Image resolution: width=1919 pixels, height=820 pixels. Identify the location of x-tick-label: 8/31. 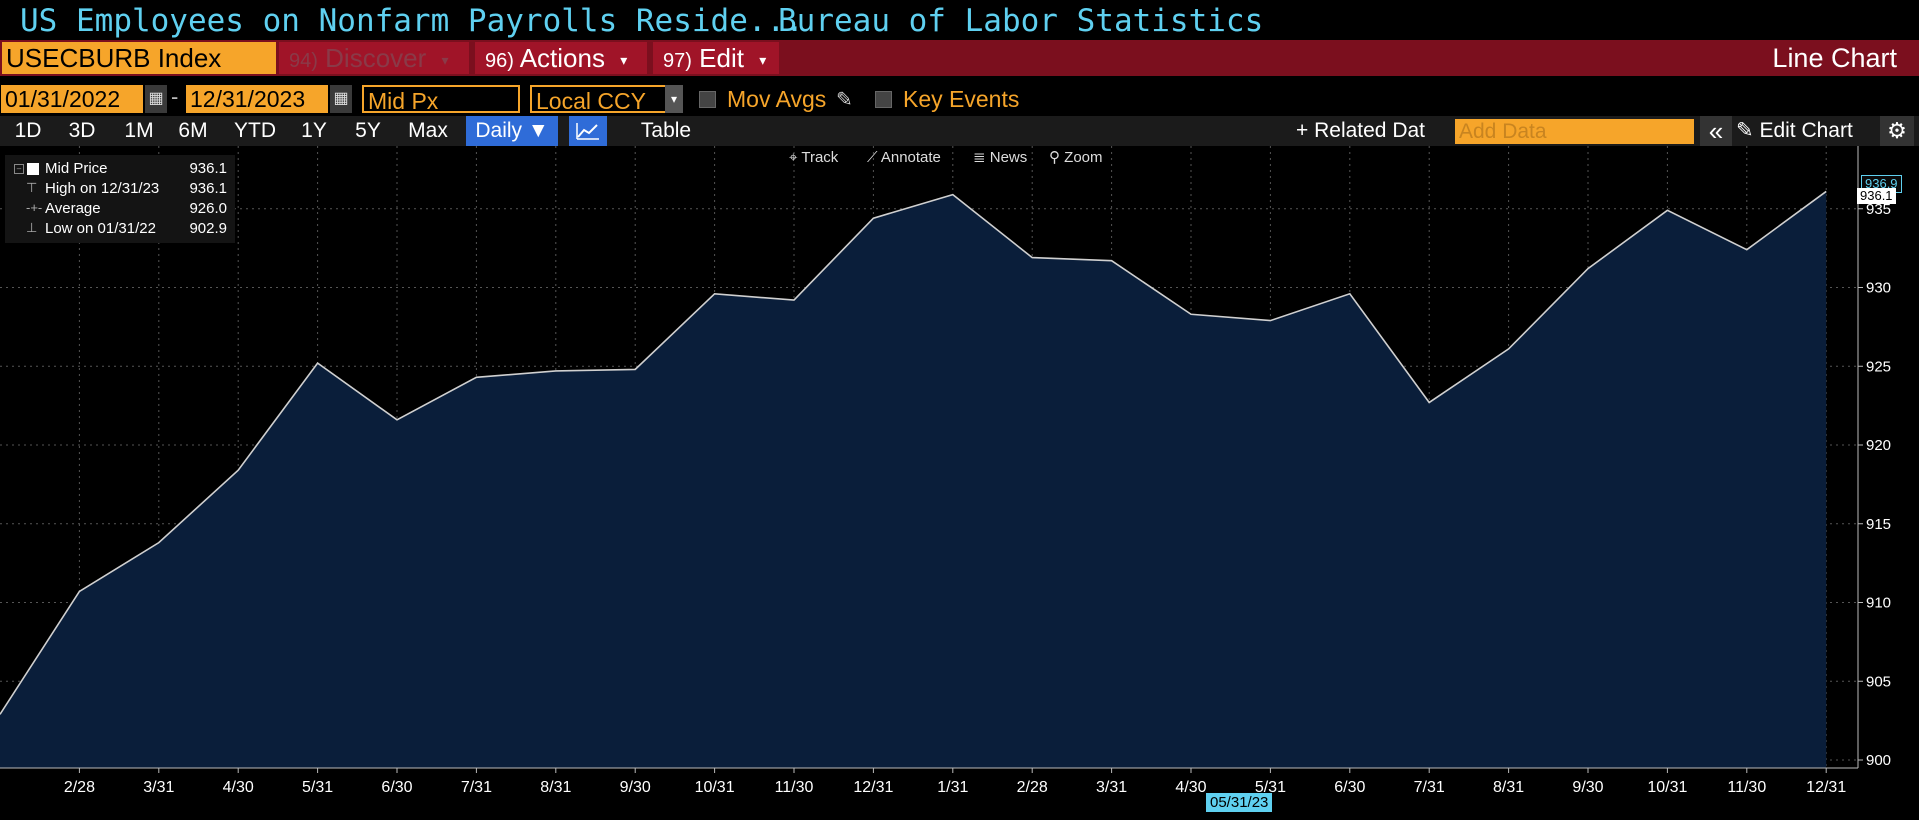
(1508, 787).